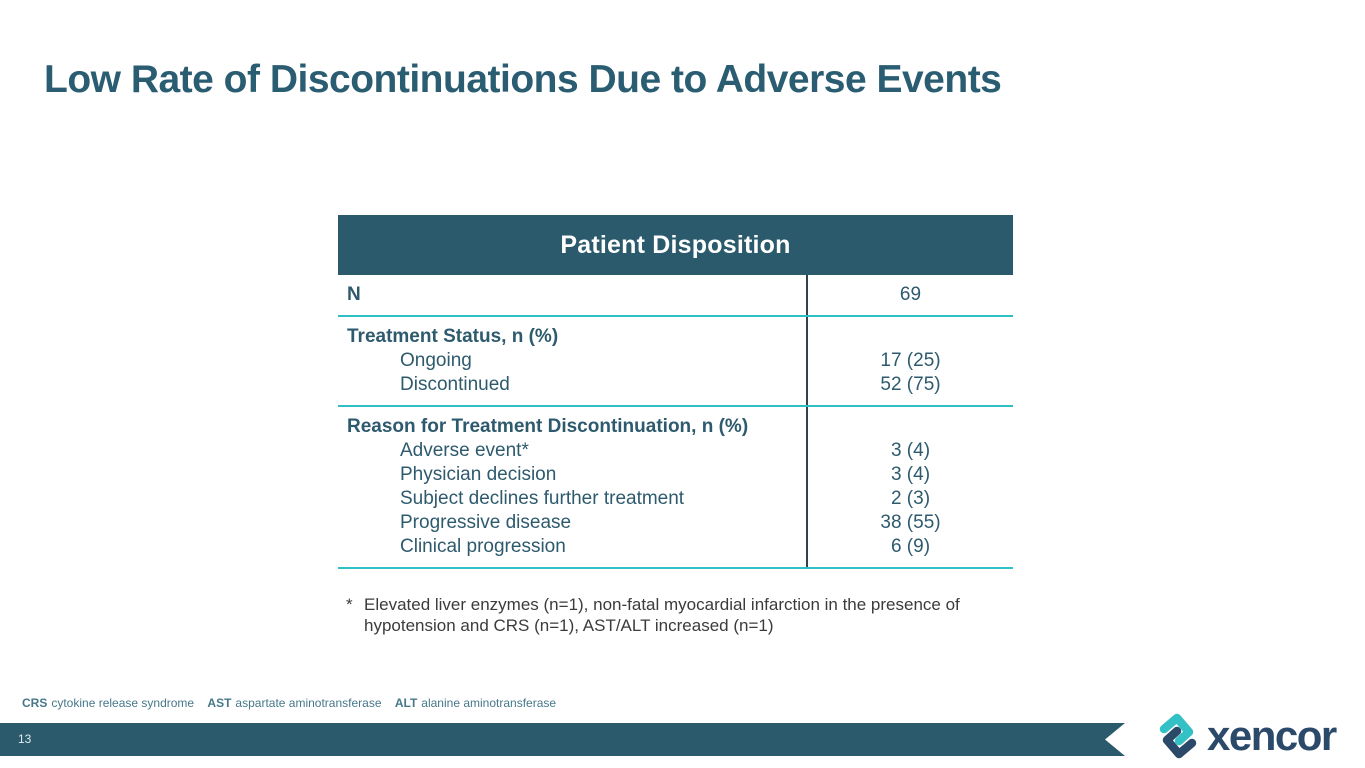  I want to click on row-label: Physician decision, so click(478, 474).